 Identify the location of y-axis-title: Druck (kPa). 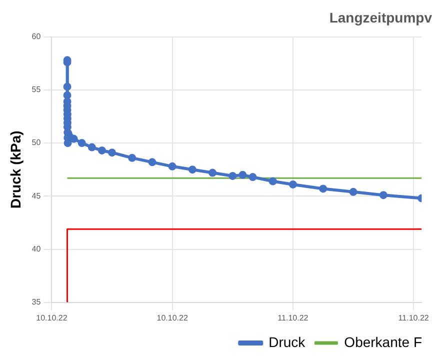
(15, 169).